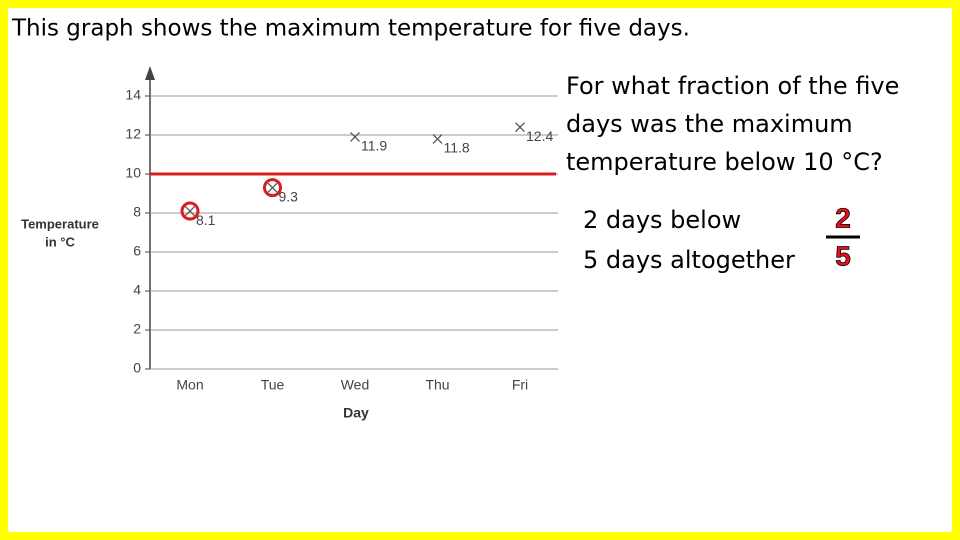  Describe the element at coordinates (689, 260) in the screenshot. I see `answer-line: 5 days altogether` at that location.